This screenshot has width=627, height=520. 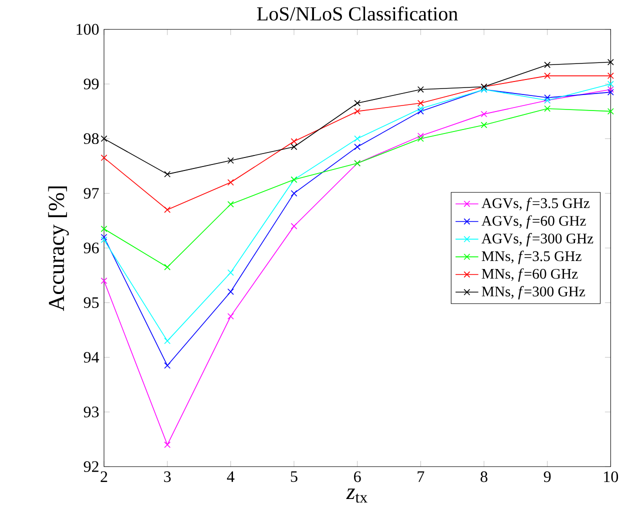 What do you see at coordinates (230, 476) in the screenshot?
I see `x-tick-label: 4` at bounding box center [230, 476].